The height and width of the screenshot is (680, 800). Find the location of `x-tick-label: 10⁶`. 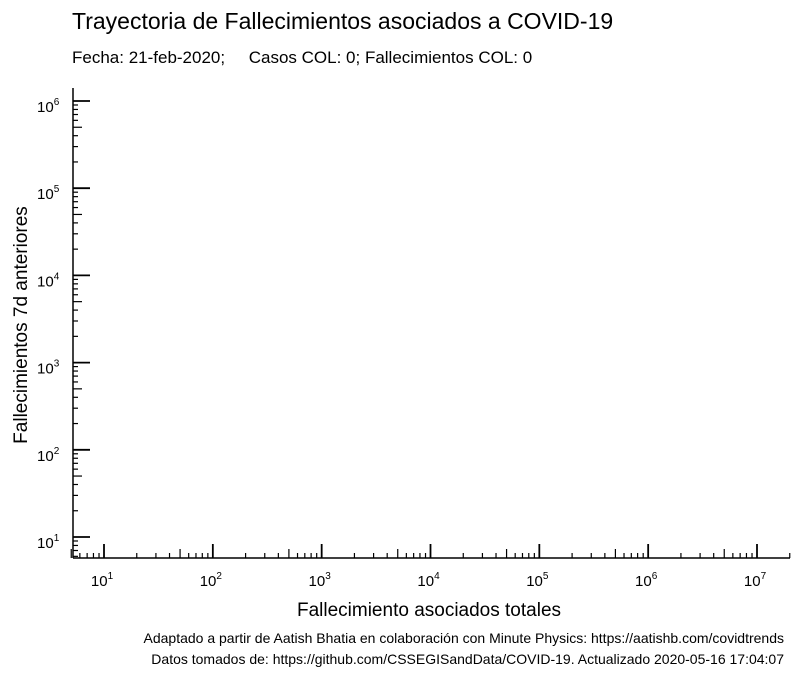

x-tick-label: 10⁶ is located at coordinates (646, 580).